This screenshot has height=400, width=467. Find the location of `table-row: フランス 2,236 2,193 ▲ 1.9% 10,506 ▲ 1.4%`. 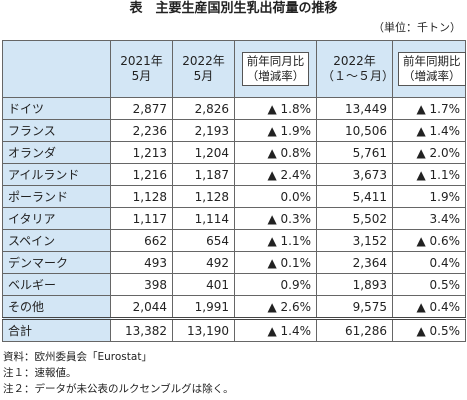

table-row: フランス 2,236 2,193 ▲ 1.9% 10,506 ▲ 1.4% is located at coordinates (234, 130).